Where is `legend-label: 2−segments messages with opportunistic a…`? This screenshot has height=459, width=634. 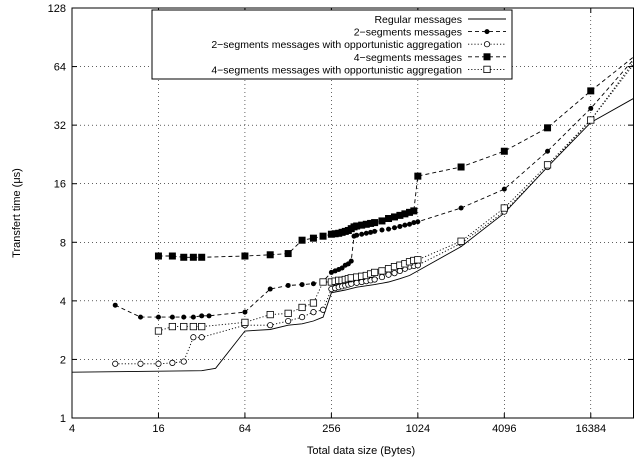
legend-label: 2−segments messages with opportunistic a… is located at coordinates (336, 45).